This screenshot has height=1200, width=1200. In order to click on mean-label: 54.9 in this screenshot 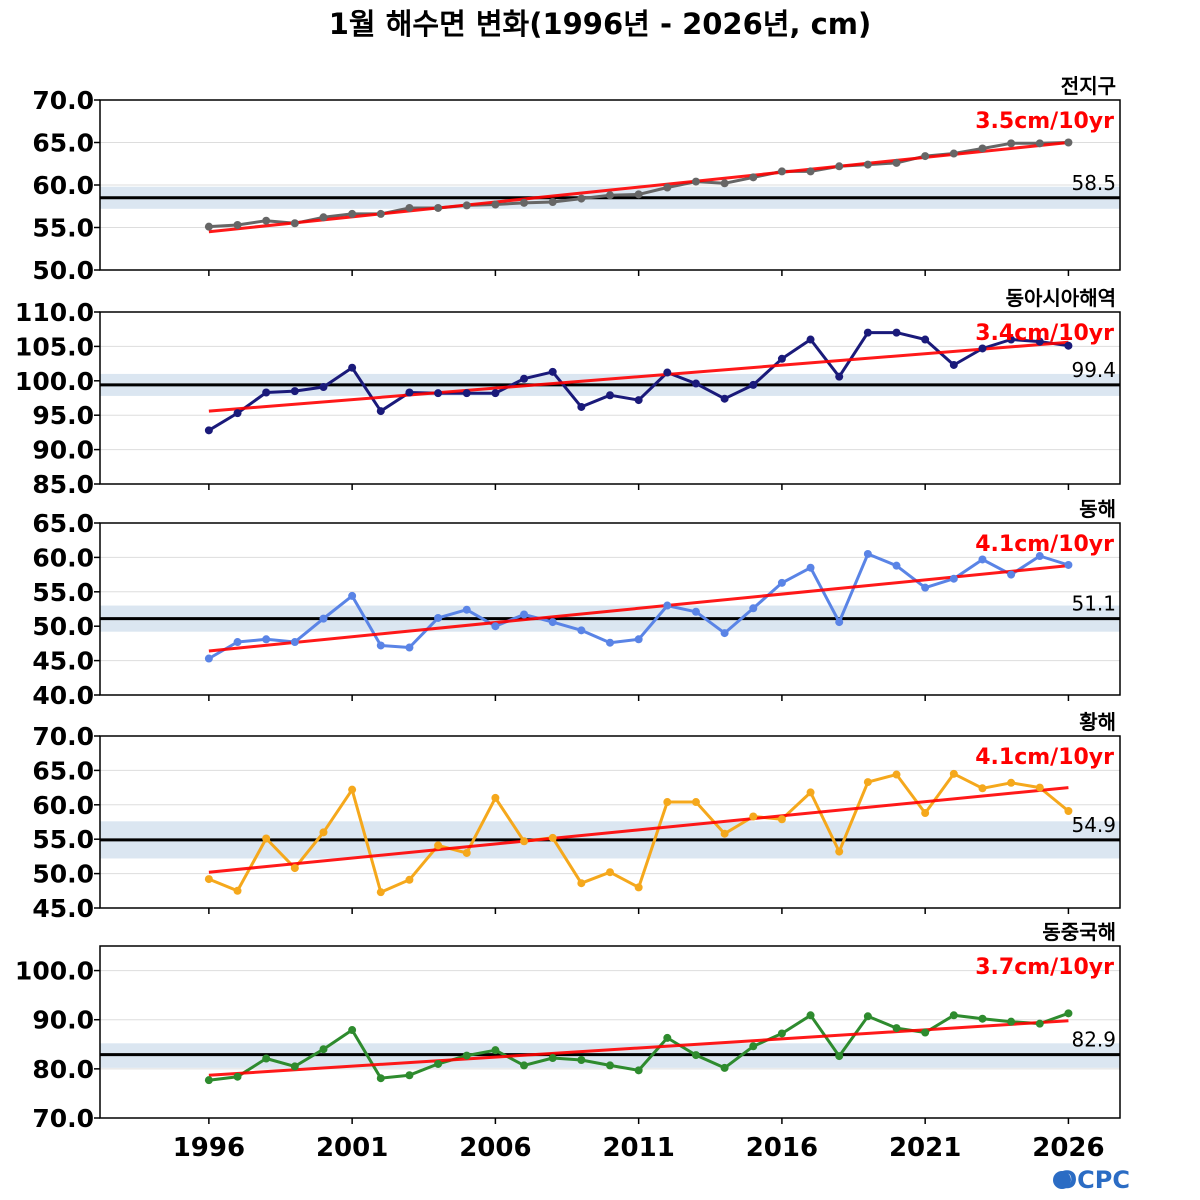, I will do `click(1093, 825)`.